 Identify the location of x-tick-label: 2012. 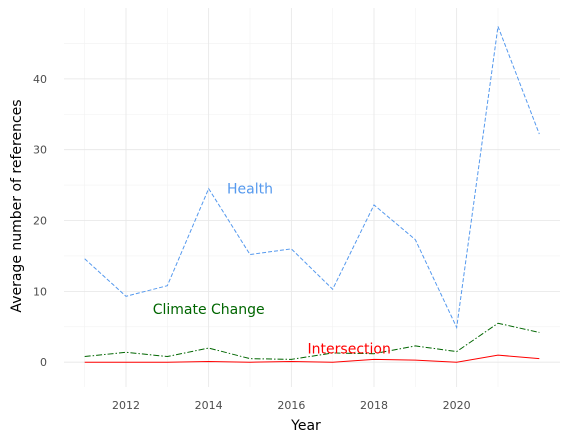
(126, 405).